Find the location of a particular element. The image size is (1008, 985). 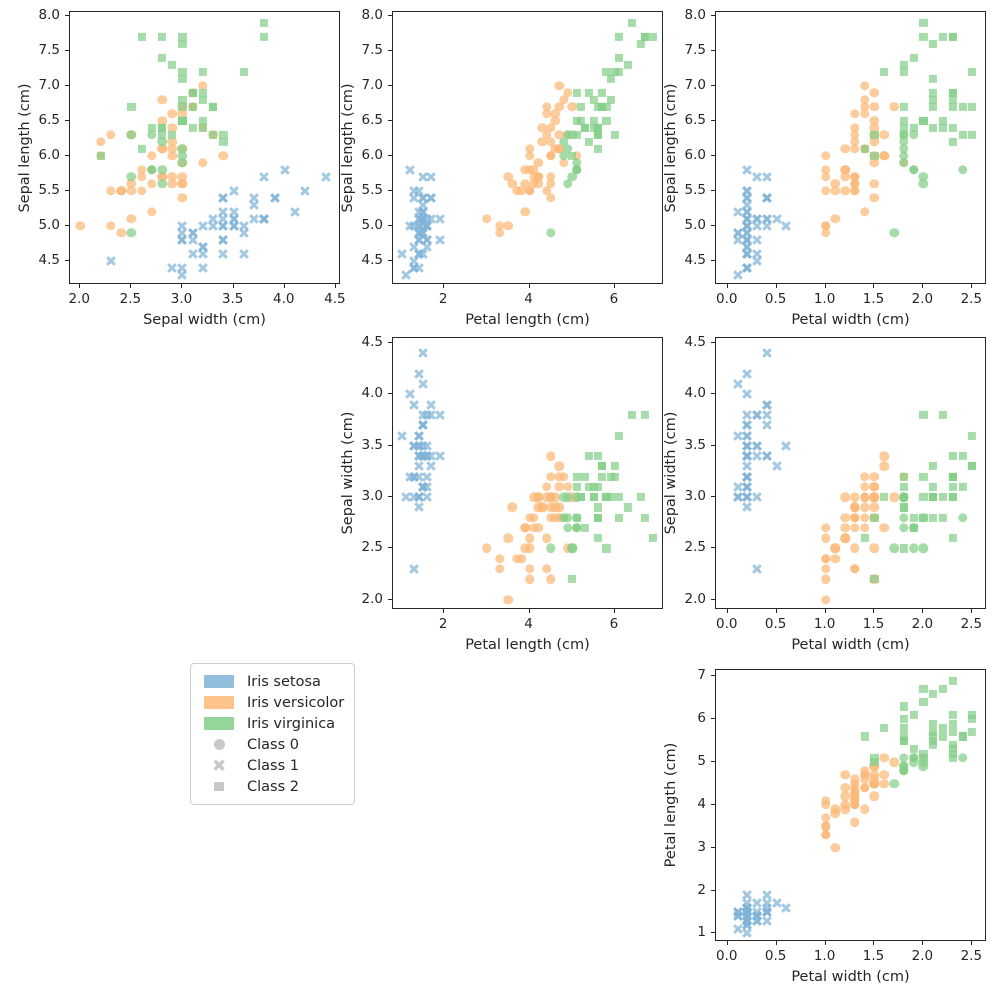

y-axis-label: Sepal length (cm) is located at coordinates (348, 147).